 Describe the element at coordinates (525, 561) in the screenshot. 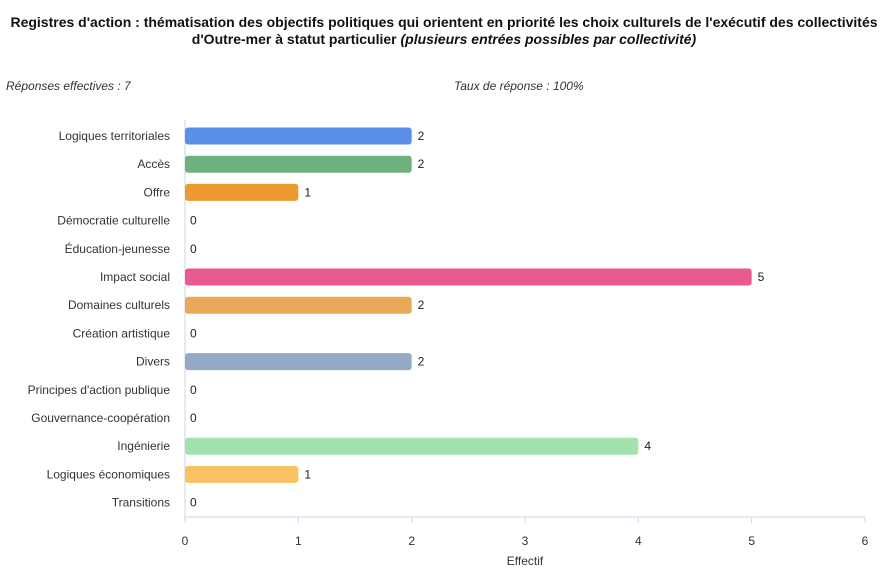

I see `x-axis-title: Effectif` at that location.